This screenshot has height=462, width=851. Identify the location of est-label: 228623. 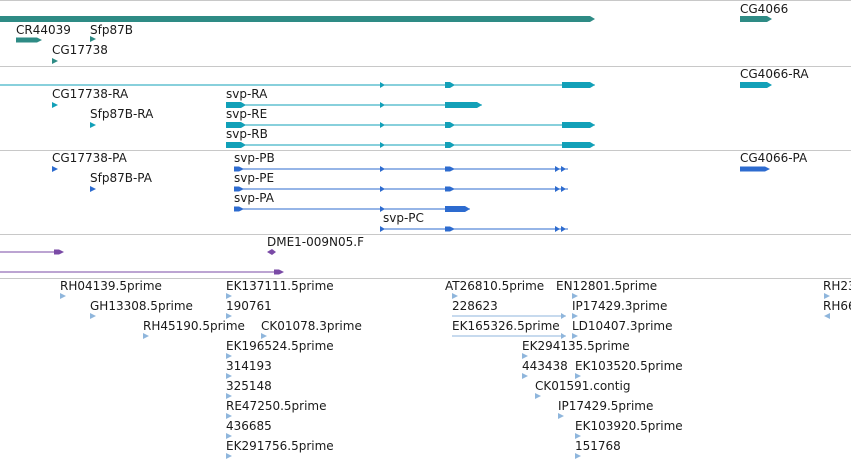
(475, 306).